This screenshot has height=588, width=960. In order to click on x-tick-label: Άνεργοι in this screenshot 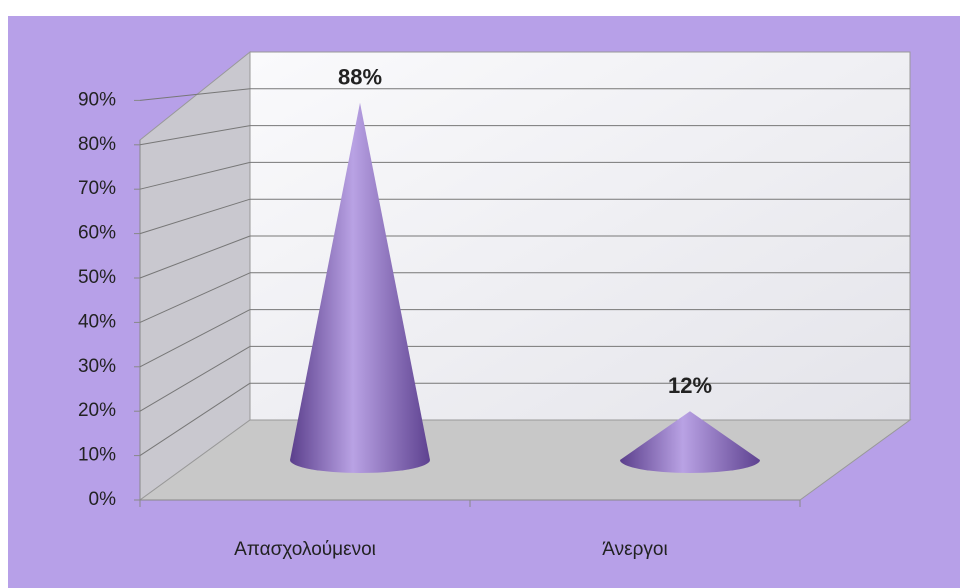, I will do `click(634, 549)`.